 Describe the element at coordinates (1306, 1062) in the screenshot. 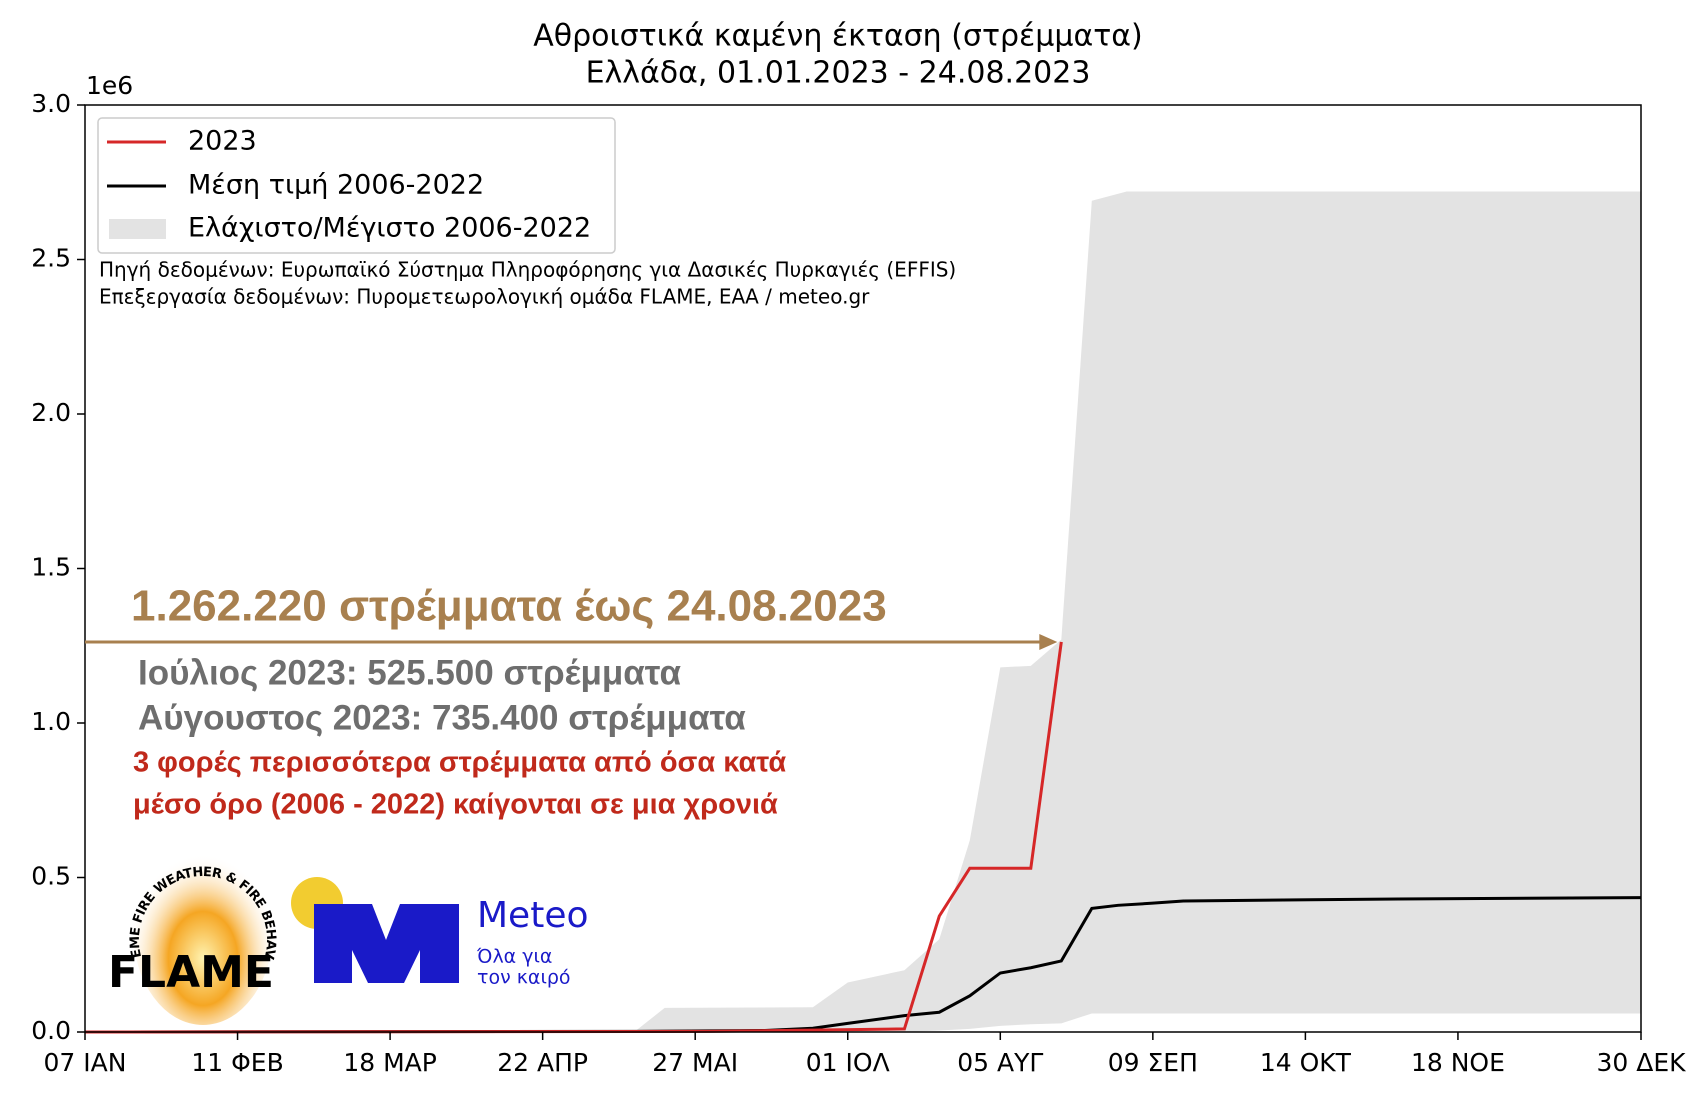

I see `x-tick-label: 14 ΟΚΤ` at that location.